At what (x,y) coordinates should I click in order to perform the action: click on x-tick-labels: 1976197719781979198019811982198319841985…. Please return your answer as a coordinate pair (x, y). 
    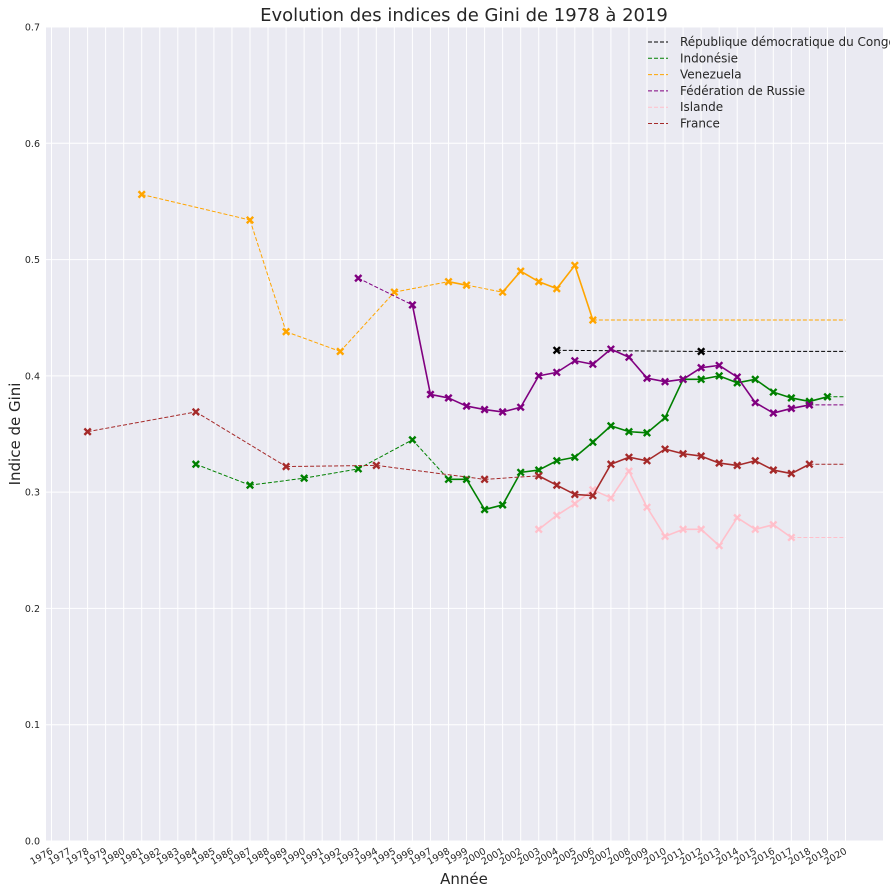
    Looking at the image, I should click on (439, 857).